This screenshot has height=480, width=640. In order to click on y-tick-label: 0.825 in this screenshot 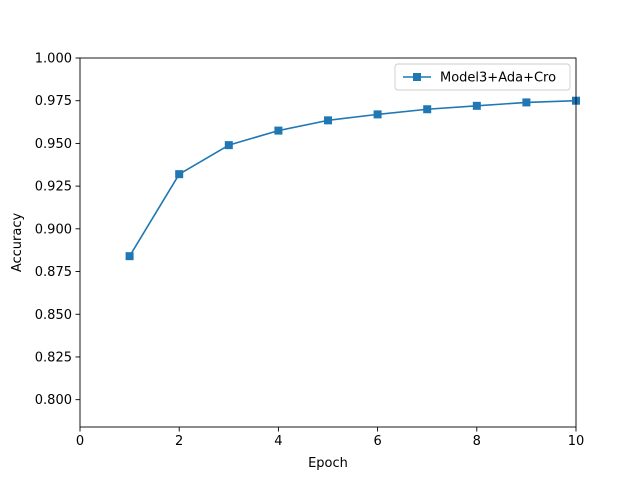, I will do `click(53, 357)`.